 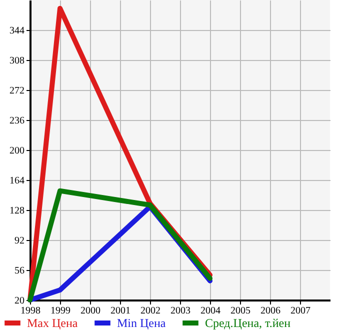 What do you see at coordinates (17, 31) in the screenshot?
I see `y-tick-label: 344` at bounding box center [17, 31].